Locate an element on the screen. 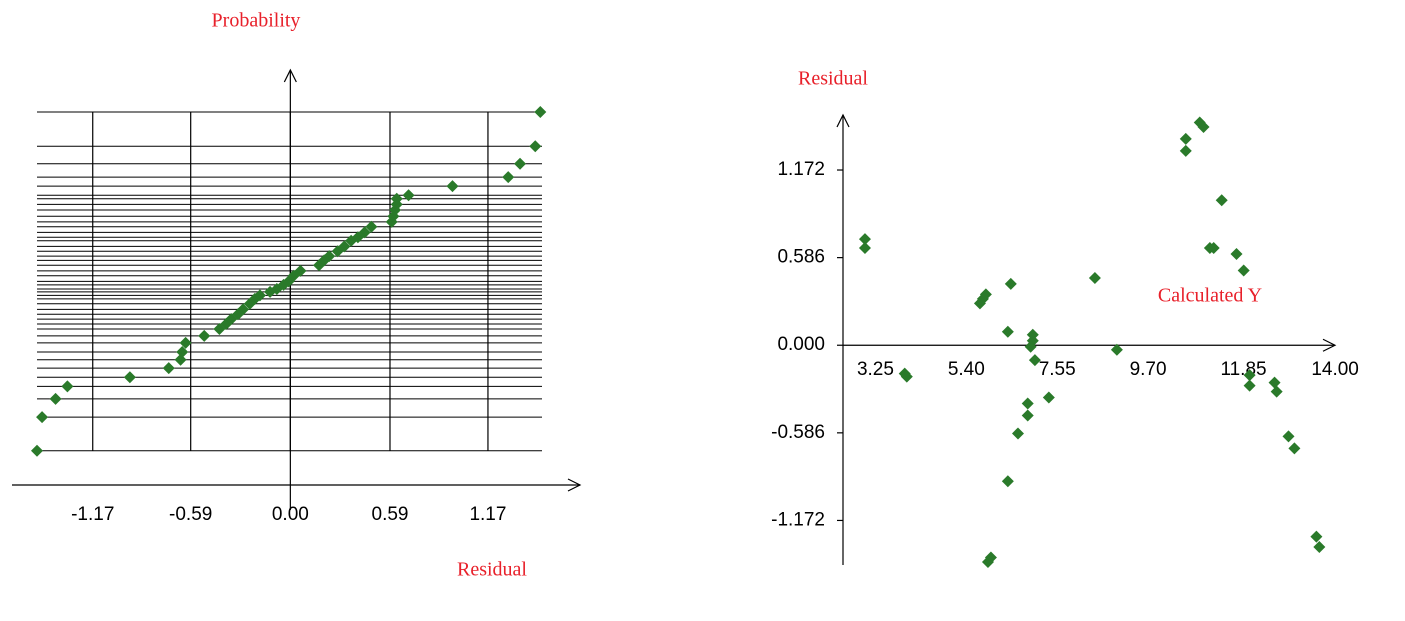 The image size is (1405, 621). y-tick-label: -1.172 is located at coordinates (798, 519).